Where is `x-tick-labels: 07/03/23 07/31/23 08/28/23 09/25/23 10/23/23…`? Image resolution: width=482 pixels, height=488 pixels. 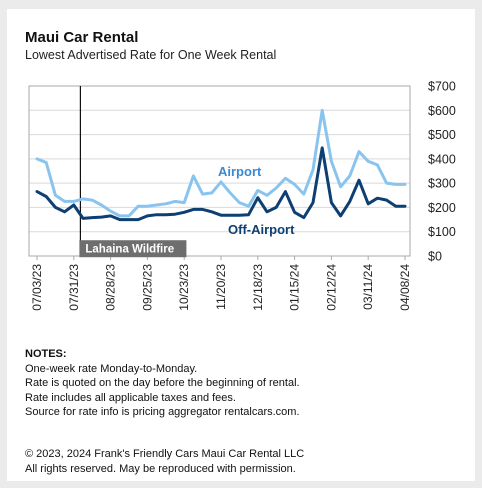
x-tick-labels: 07/03/23 07/31/23 08/28/23 09/25/23 10/23/23… is located at coordinates (221, 283).